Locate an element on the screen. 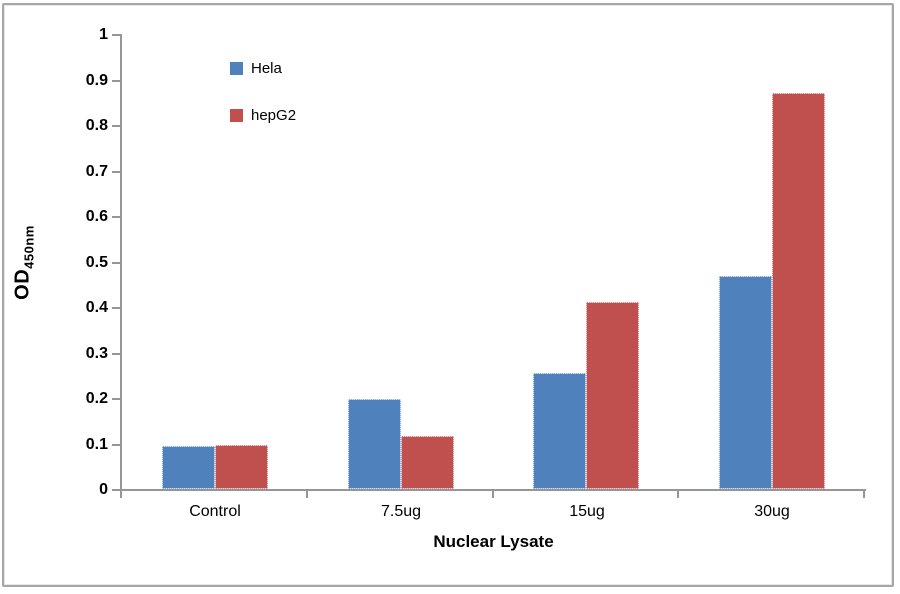 The height and width of the screenshot is (594, 900). y-tick-label: 0.3 is located at coordinates (96, 353).